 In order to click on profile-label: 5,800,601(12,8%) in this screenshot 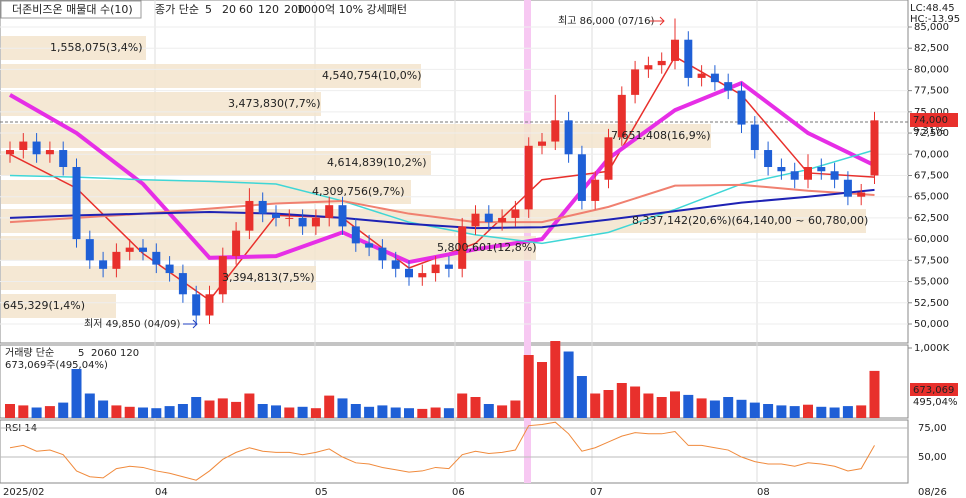, I will do `click(487, 247)`.